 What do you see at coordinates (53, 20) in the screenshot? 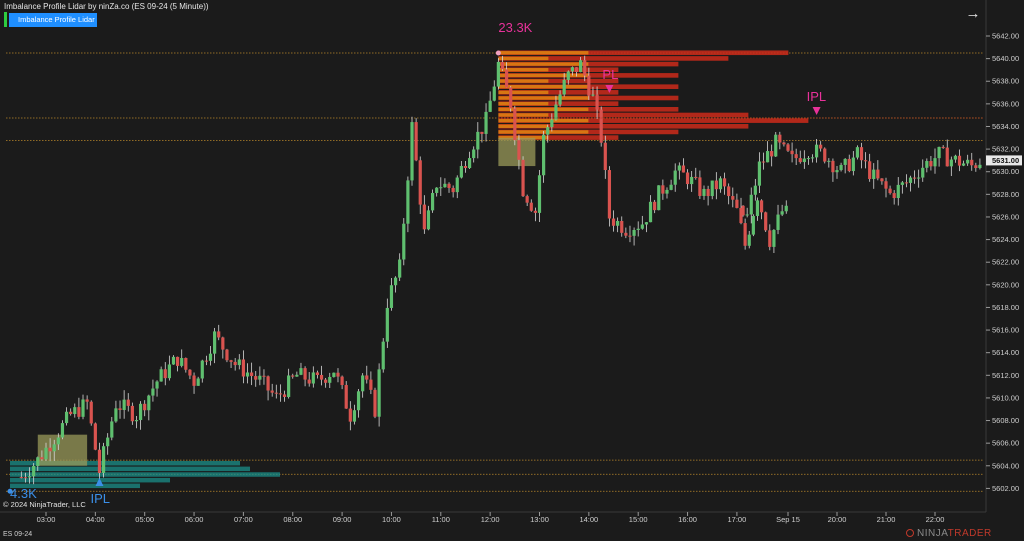
I see `indicator-button: Imbalance Profile Lidar` at bounding box center [53, 20].